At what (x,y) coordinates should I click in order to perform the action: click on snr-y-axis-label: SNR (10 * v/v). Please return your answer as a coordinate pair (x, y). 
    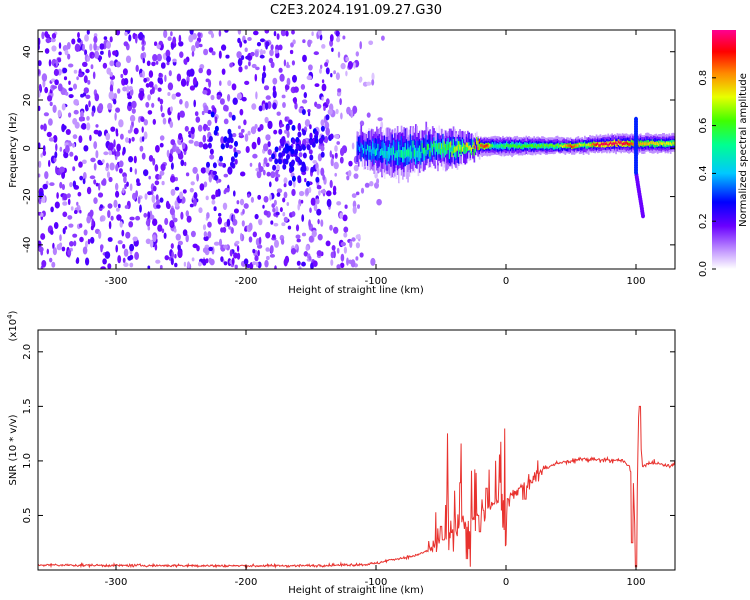
    Looking at the image, I should click on (13, 449).